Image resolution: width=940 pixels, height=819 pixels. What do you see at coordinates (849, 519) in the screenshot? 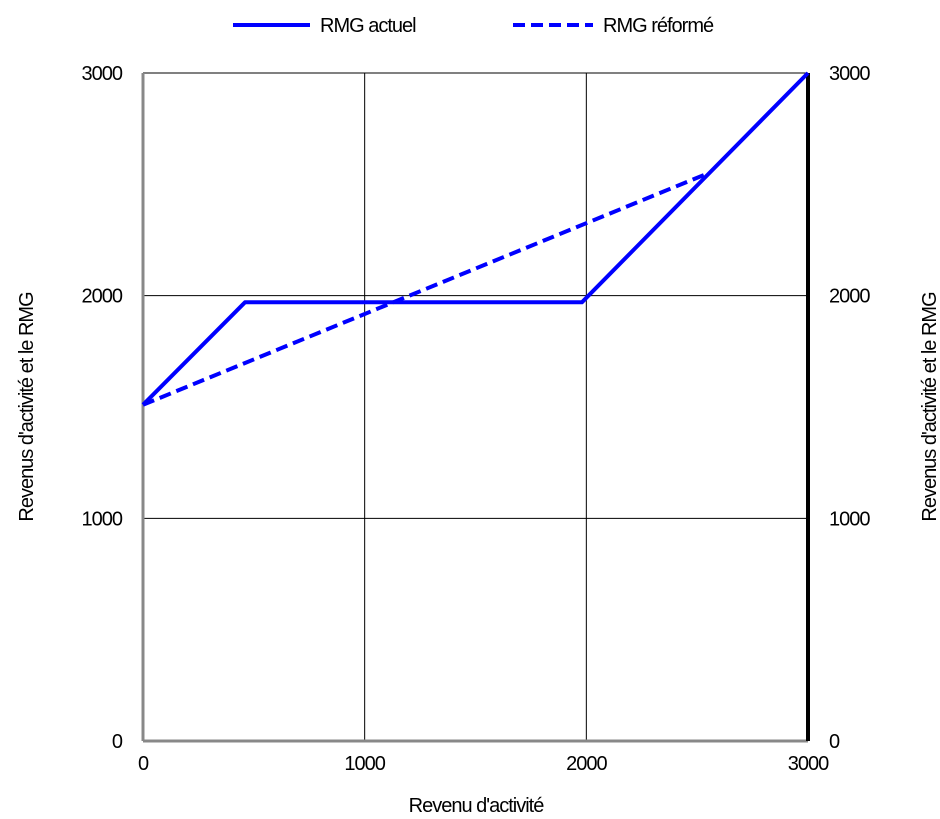
I see `y-tick-right-1000: 1000` at bounding box center [849, 519].